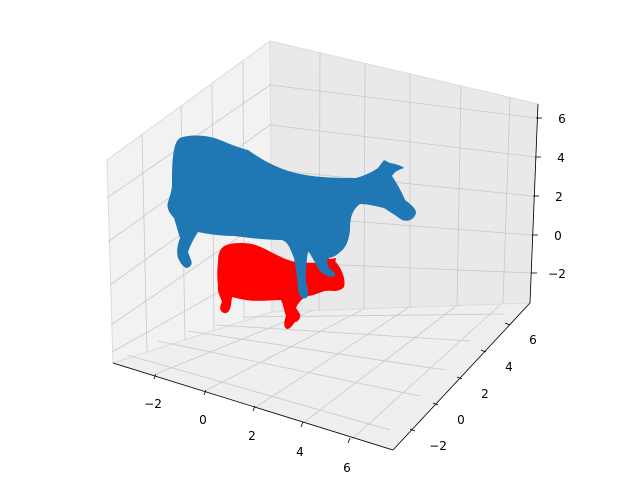 Image resolution: width=640 pixels, height=480 pixels. I want to click on y-tick-label: −2, so click(438, 446).